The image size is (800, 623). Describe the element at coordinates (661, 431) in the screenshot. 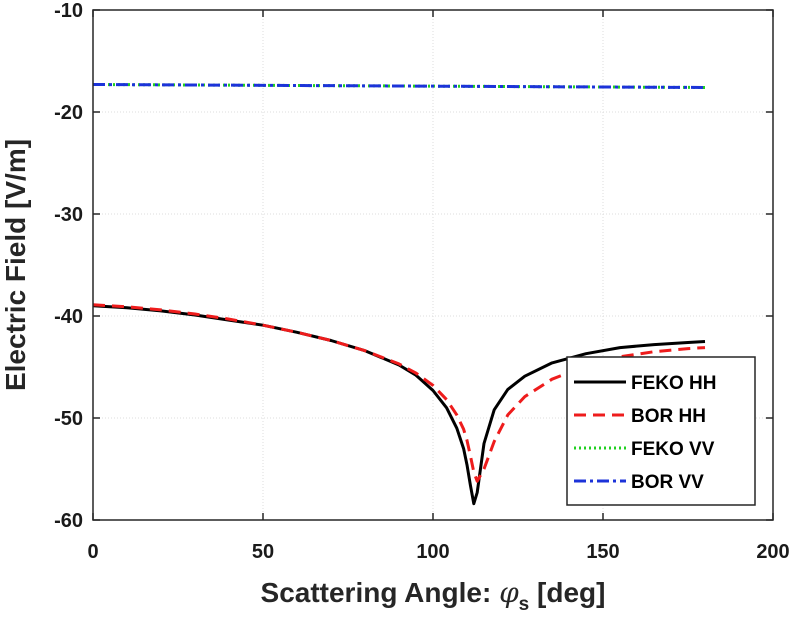

I see `legend: FEKO HH BOR HH FEKO VV BOR VV` at that location.